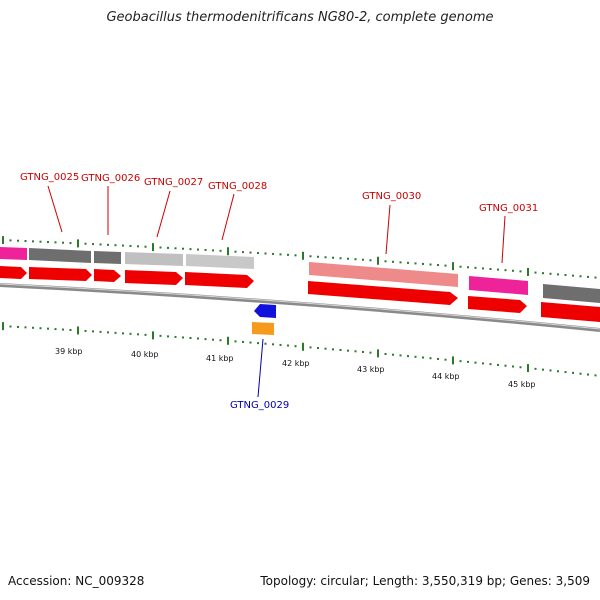 This screenshot has height=600, width=600. I want to click on inner-tick-track, so click(299, 349).